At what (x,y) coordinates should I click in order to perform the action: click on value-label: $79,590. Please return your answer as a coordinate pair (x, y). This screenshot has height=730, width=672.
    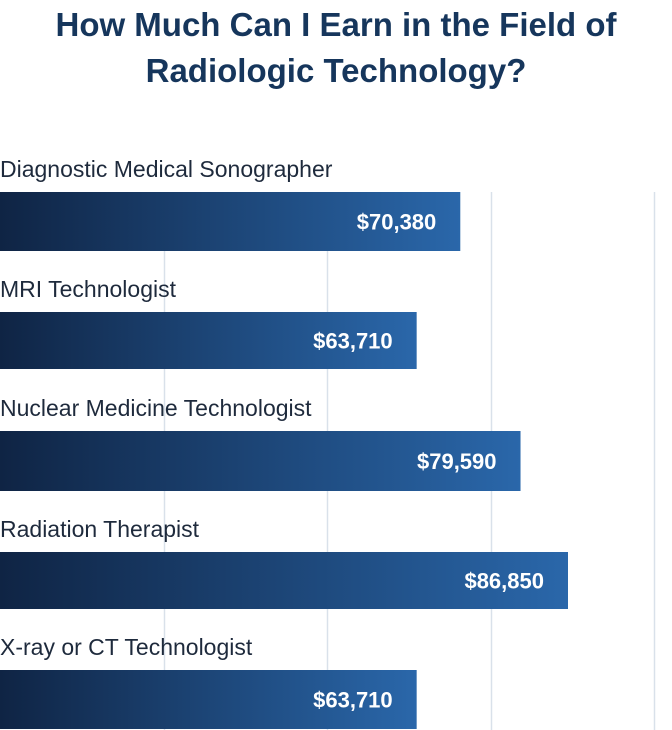
    Looking at the image, I should click on (457, 461).